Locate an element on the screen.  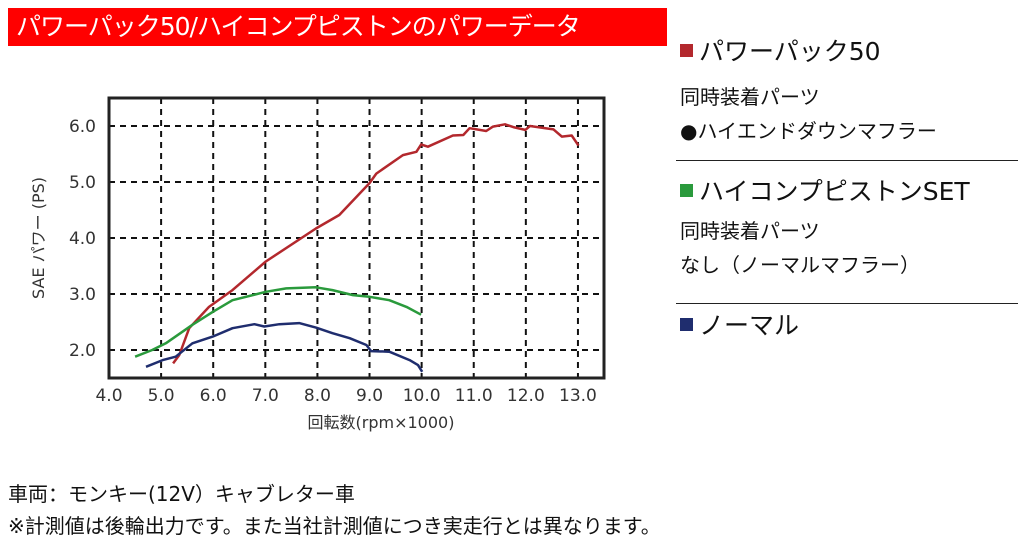
hicomp-parts: なし（ノーマルマフラー） is located at coordinates (800, 265).